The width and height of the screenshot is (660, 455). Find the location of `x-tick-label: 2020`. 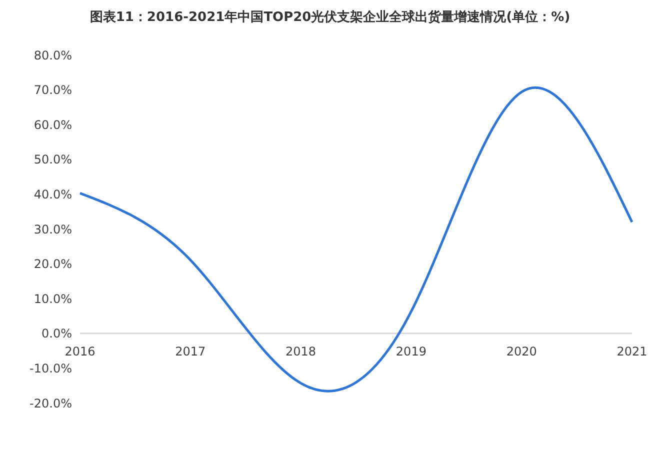

x-tick-label: 2020 is located at coordinates (521, 351).